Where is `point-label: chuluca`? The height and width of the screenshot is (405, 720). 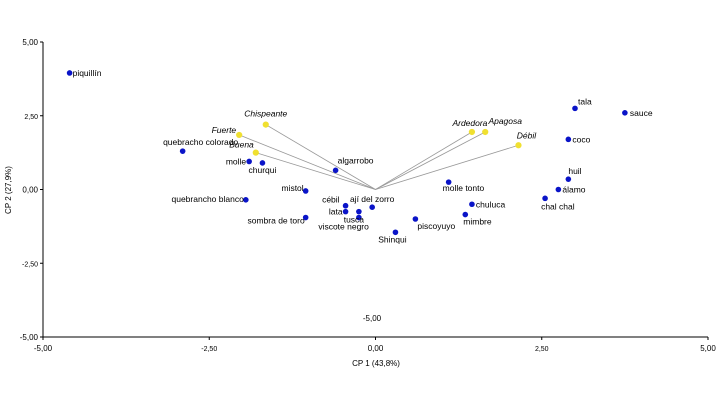
point-label: chuluca is located at coordinates (491, 204).